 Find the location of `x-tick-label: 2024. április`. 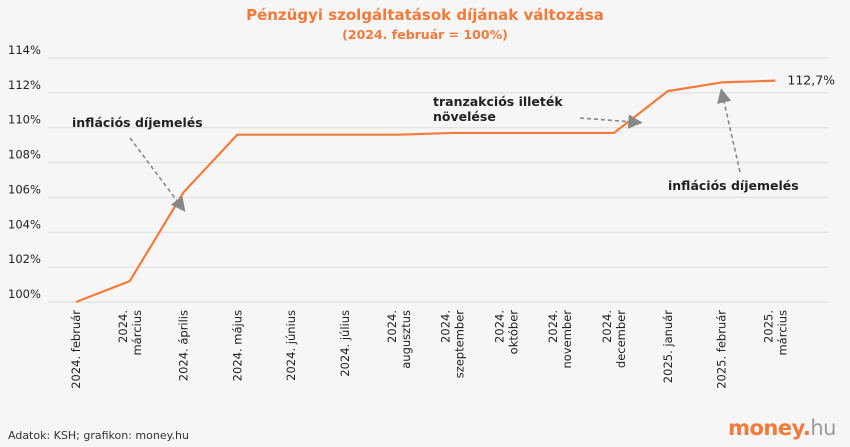

x-tick-label: 2024. április is located at coordinates (184, 345).